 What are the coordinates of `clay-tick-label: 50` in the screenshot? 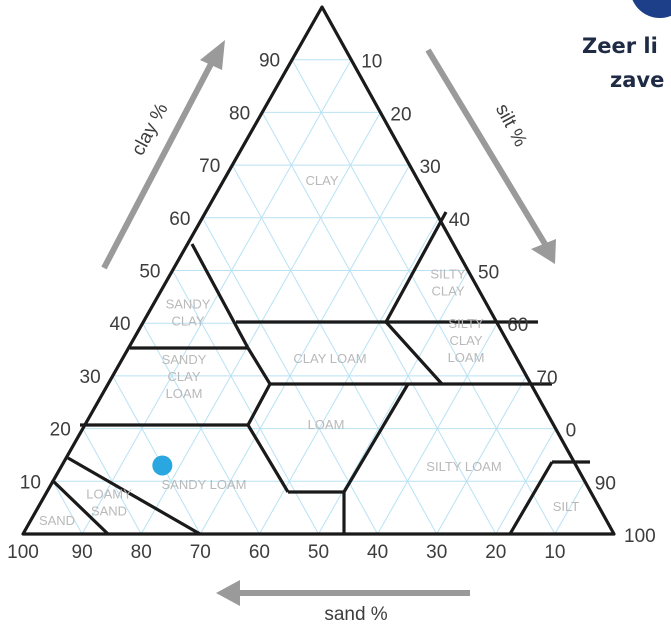 It's located at (149, 272).